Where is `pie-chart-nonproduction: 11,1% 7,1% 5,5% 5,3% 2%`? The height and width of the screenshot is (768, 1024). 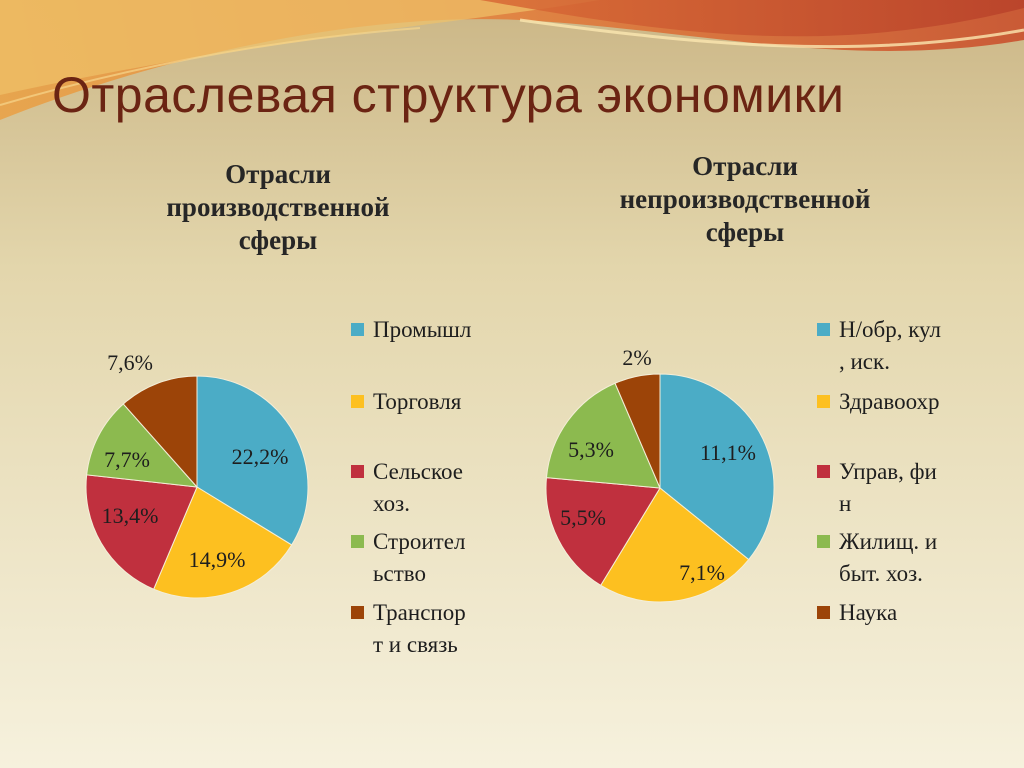
pie-chart-nonproduction: 11,1% 7,1% 5,5% 5,3% 2% is located at coordinates (660, 474).